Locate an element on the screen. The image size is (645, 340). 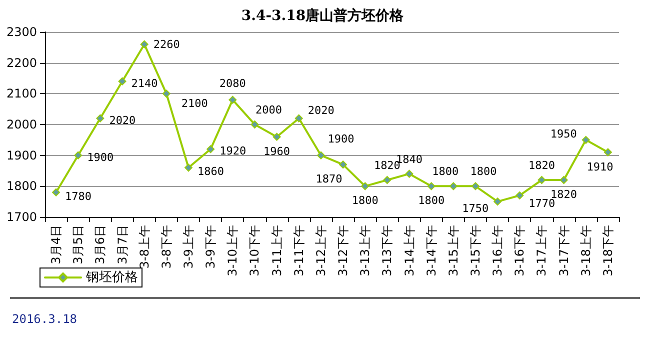
x-tick-label: 3-13上午 is located at coordinates (365, 250).